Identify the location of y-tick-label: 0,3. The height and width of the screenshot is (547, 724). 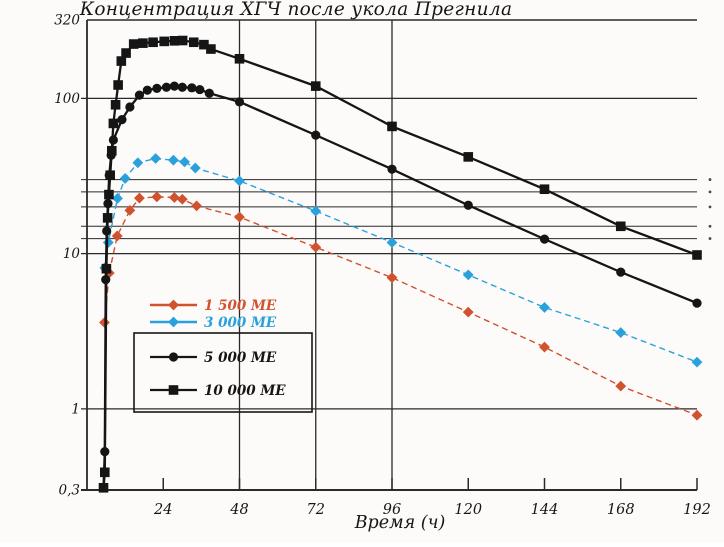
(69, 491).